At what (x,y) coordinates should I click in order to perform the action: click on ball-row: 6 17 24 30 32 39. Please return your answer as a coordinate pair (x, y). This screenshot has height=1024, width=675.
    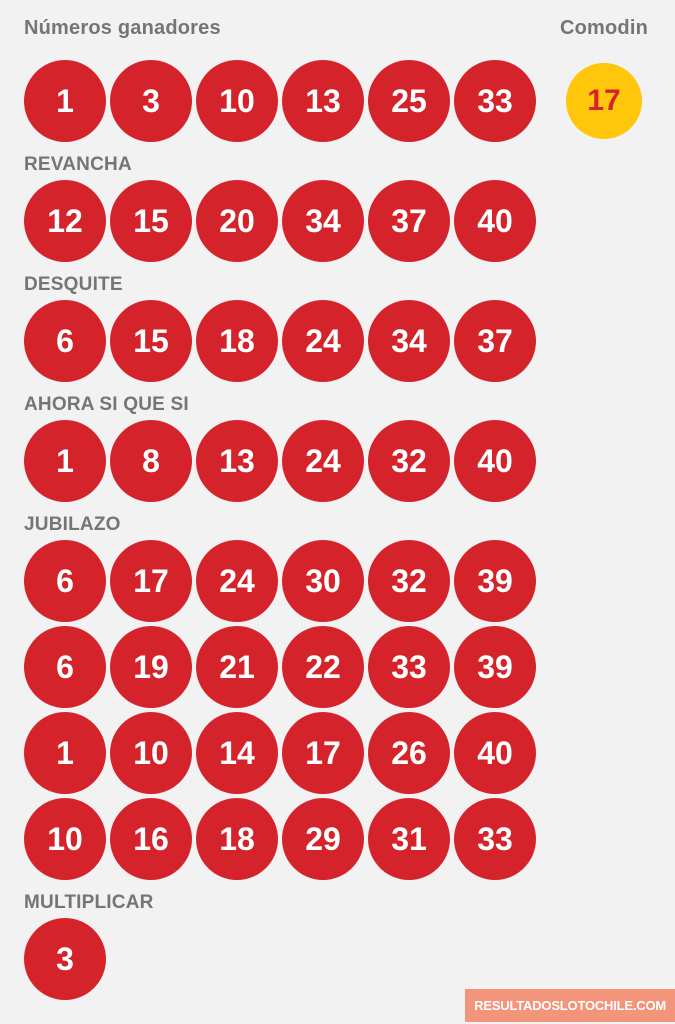
    Looking at the image, I should click on (349, 581).